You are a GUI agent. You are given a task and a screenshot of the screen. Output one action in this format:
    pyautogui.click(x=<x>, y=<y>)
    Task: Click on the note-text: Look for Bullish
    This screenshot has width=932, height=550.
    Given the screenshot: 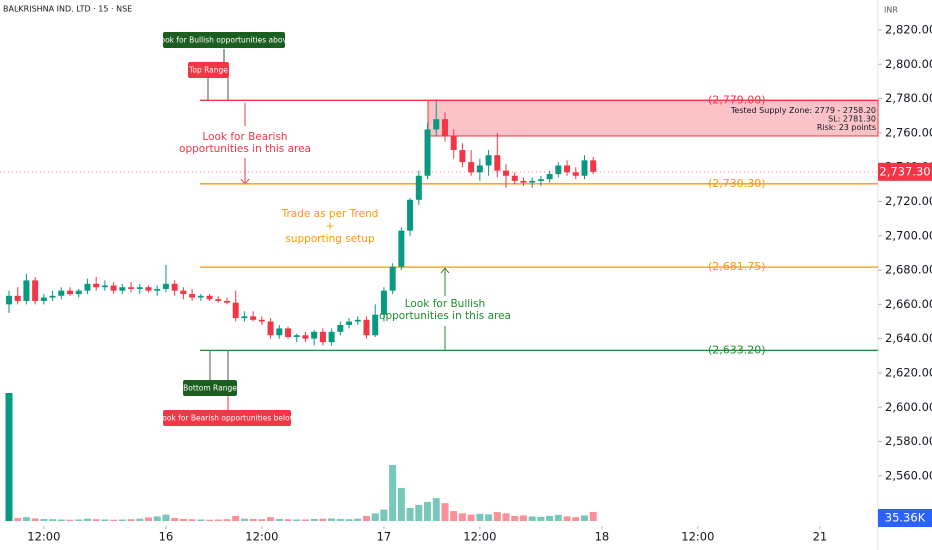 What is the action you would take?
    pyautogui.click(x=445, y=304)
    